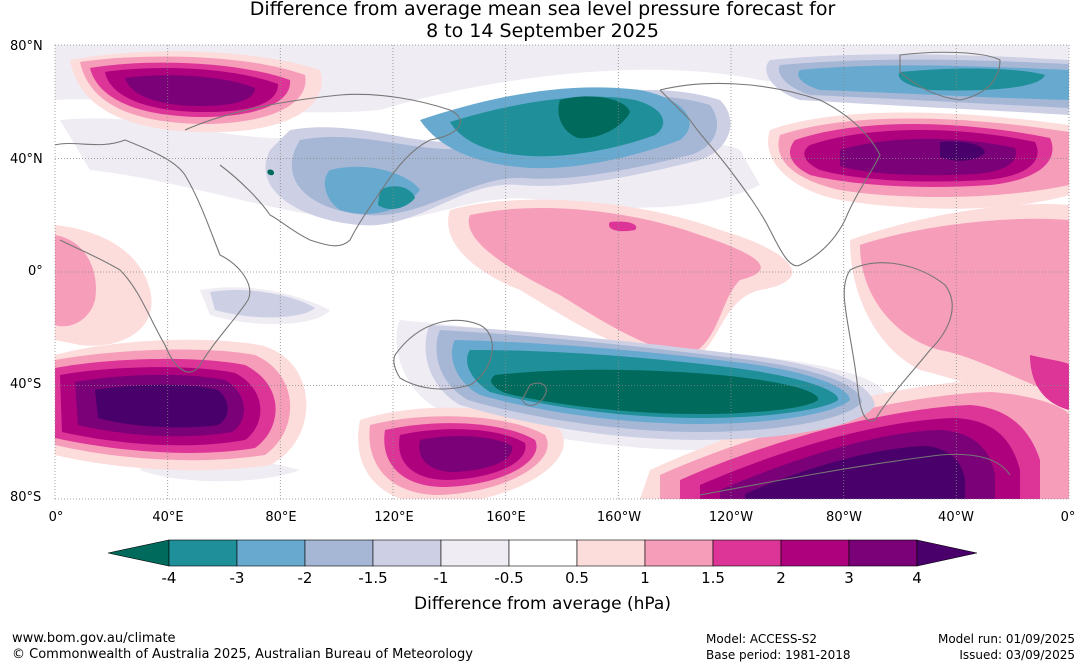 The width and height of the screenshot is (1085, 667). I want to click on website-link: www.bom.gov.au/climate, so click(94, 638).